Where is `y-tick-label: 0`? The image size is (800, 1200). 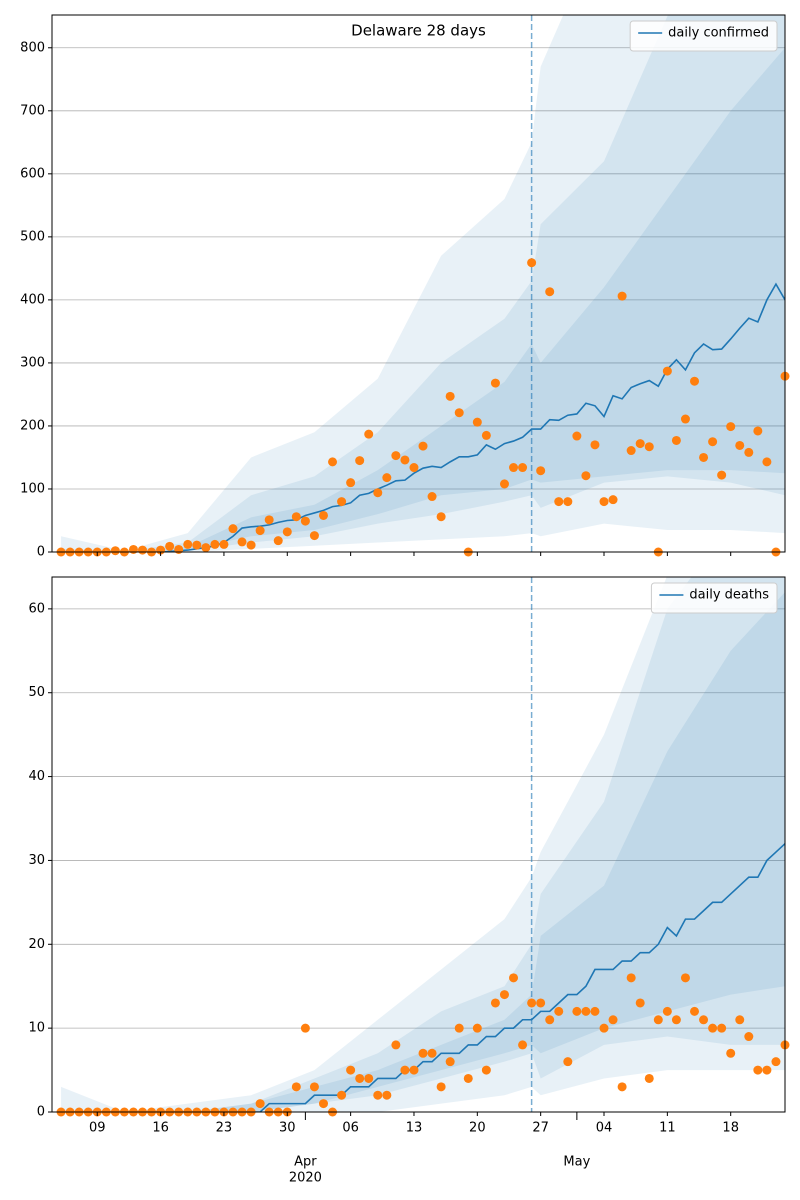 y-tick-label: 0 is located at coordinates (41, 1112).